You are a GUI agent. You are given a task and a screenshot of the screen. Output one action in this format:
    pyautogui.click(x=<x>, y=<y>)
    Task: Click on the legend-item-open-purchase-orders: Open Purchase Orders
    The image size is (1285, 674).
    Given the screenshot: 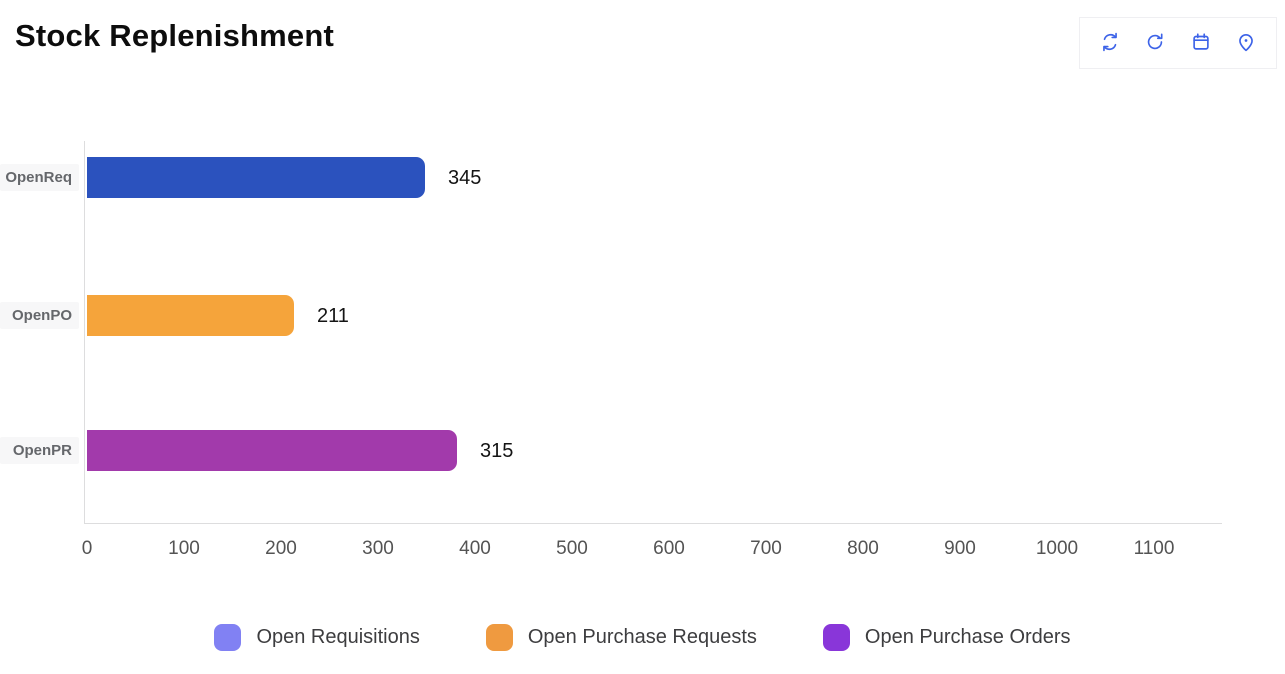 What is the action you would take?
    pyautogui.click(x=946, y=637)
    